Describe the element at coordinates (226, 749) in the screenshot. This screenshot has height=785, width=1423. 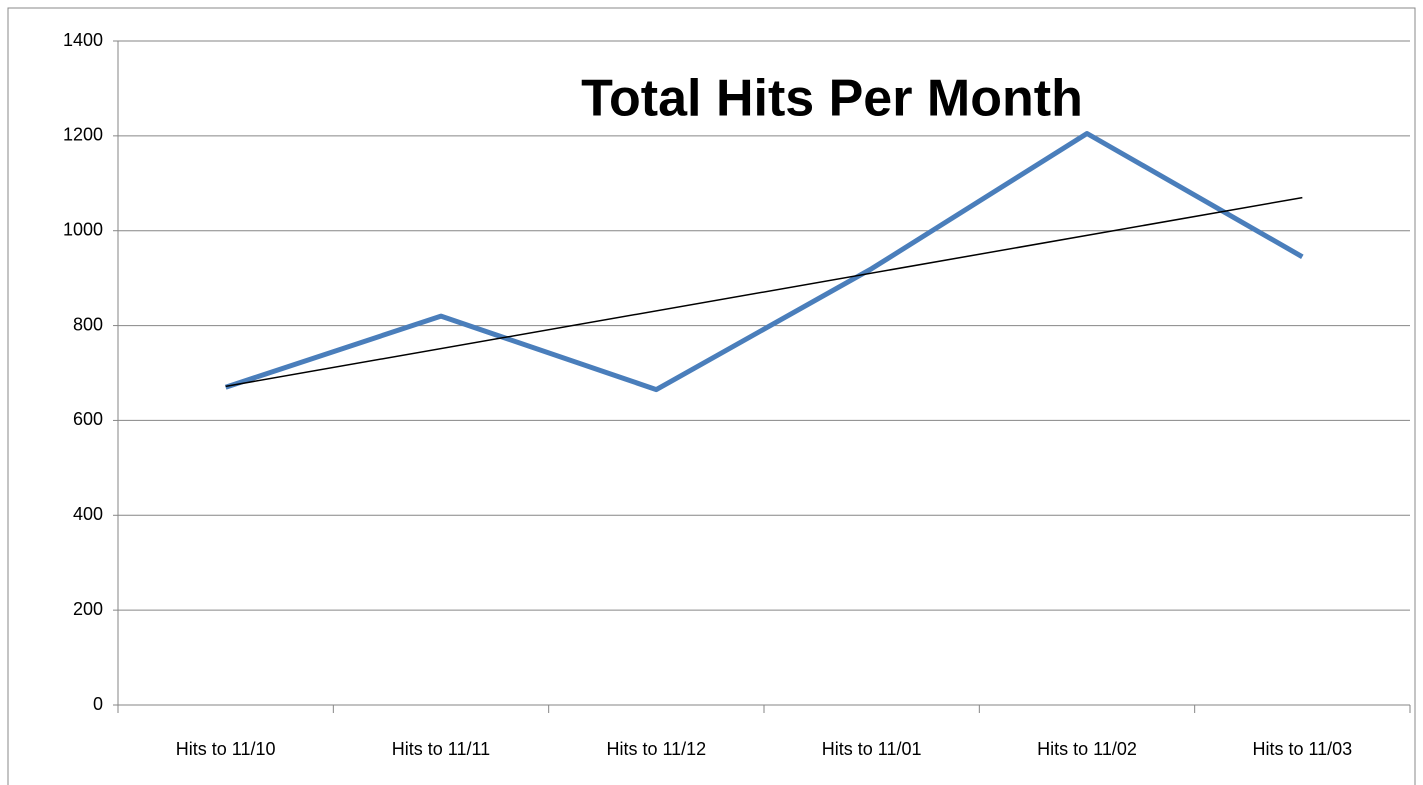
I see `x-tick-label: Hits to 11/10` at that location.